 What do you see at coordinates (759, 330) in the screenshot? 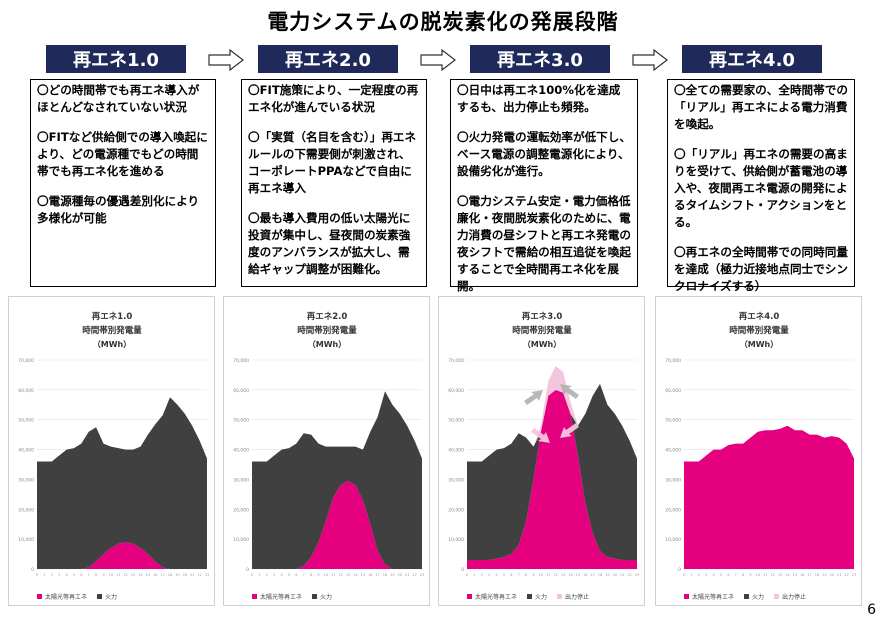
I see `chart-subtitle: 時間帯別発電量` at bounding box center [759, 330].